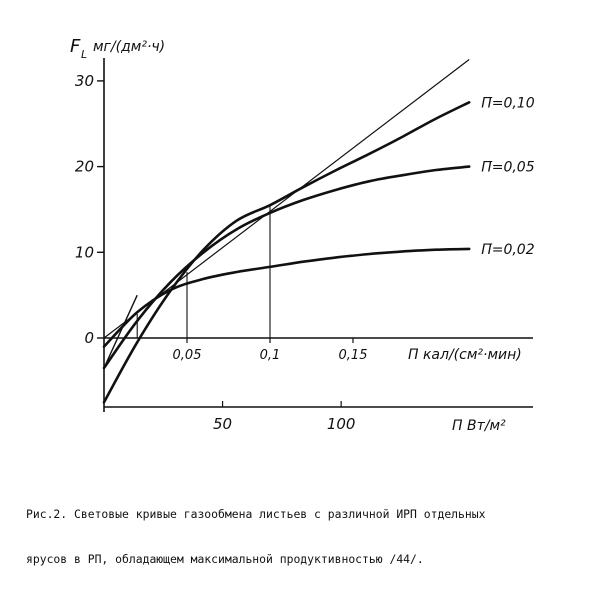 Image resolution: width=606 pixels, height=608 pixels. I want to click on x-ticks-group: 0,05 0,1 0,15, so click(270, 350).